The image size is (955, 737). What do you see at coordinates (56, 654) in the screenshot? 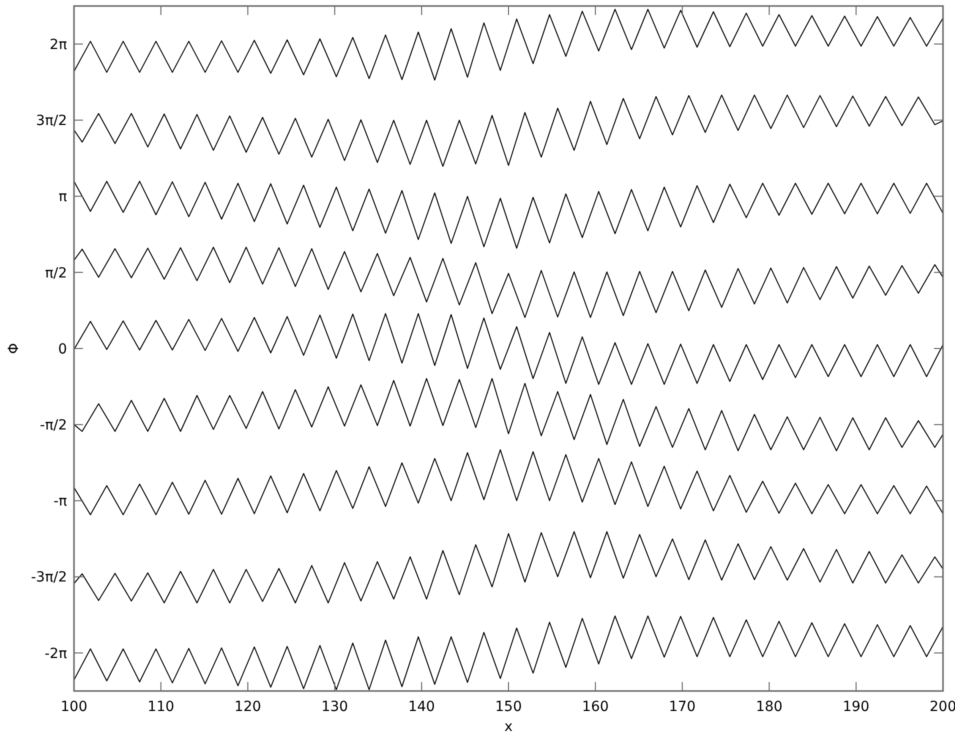
I see `y-tick-label: -2π` at bounding box center [56, 654].